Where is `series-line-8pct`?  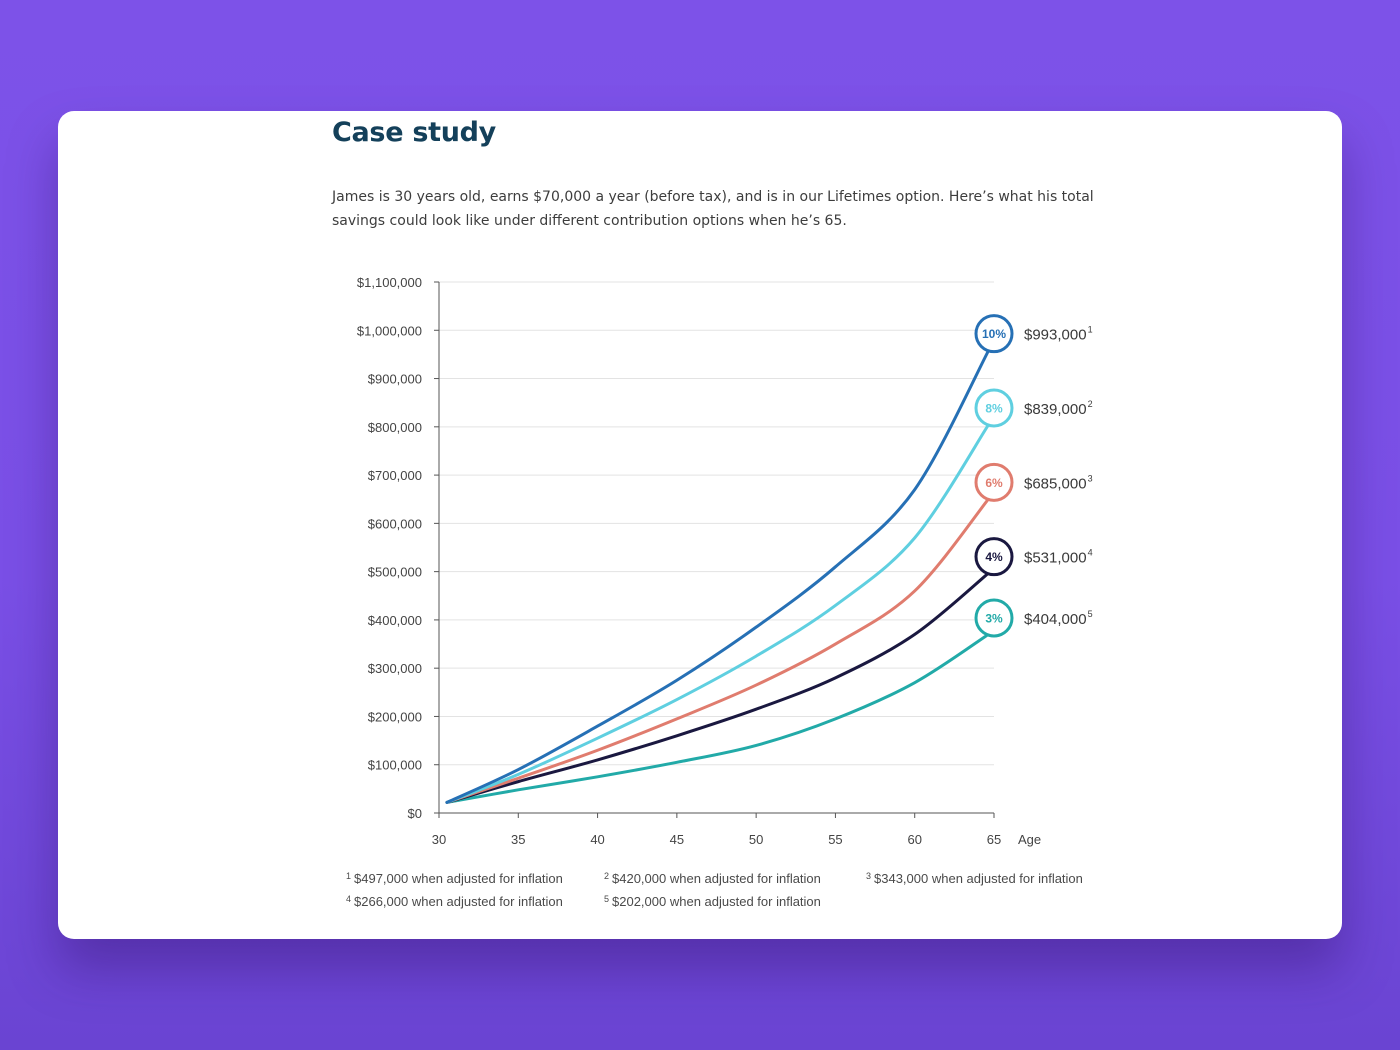
series-line-8pct is located at coordinates (718, 613).